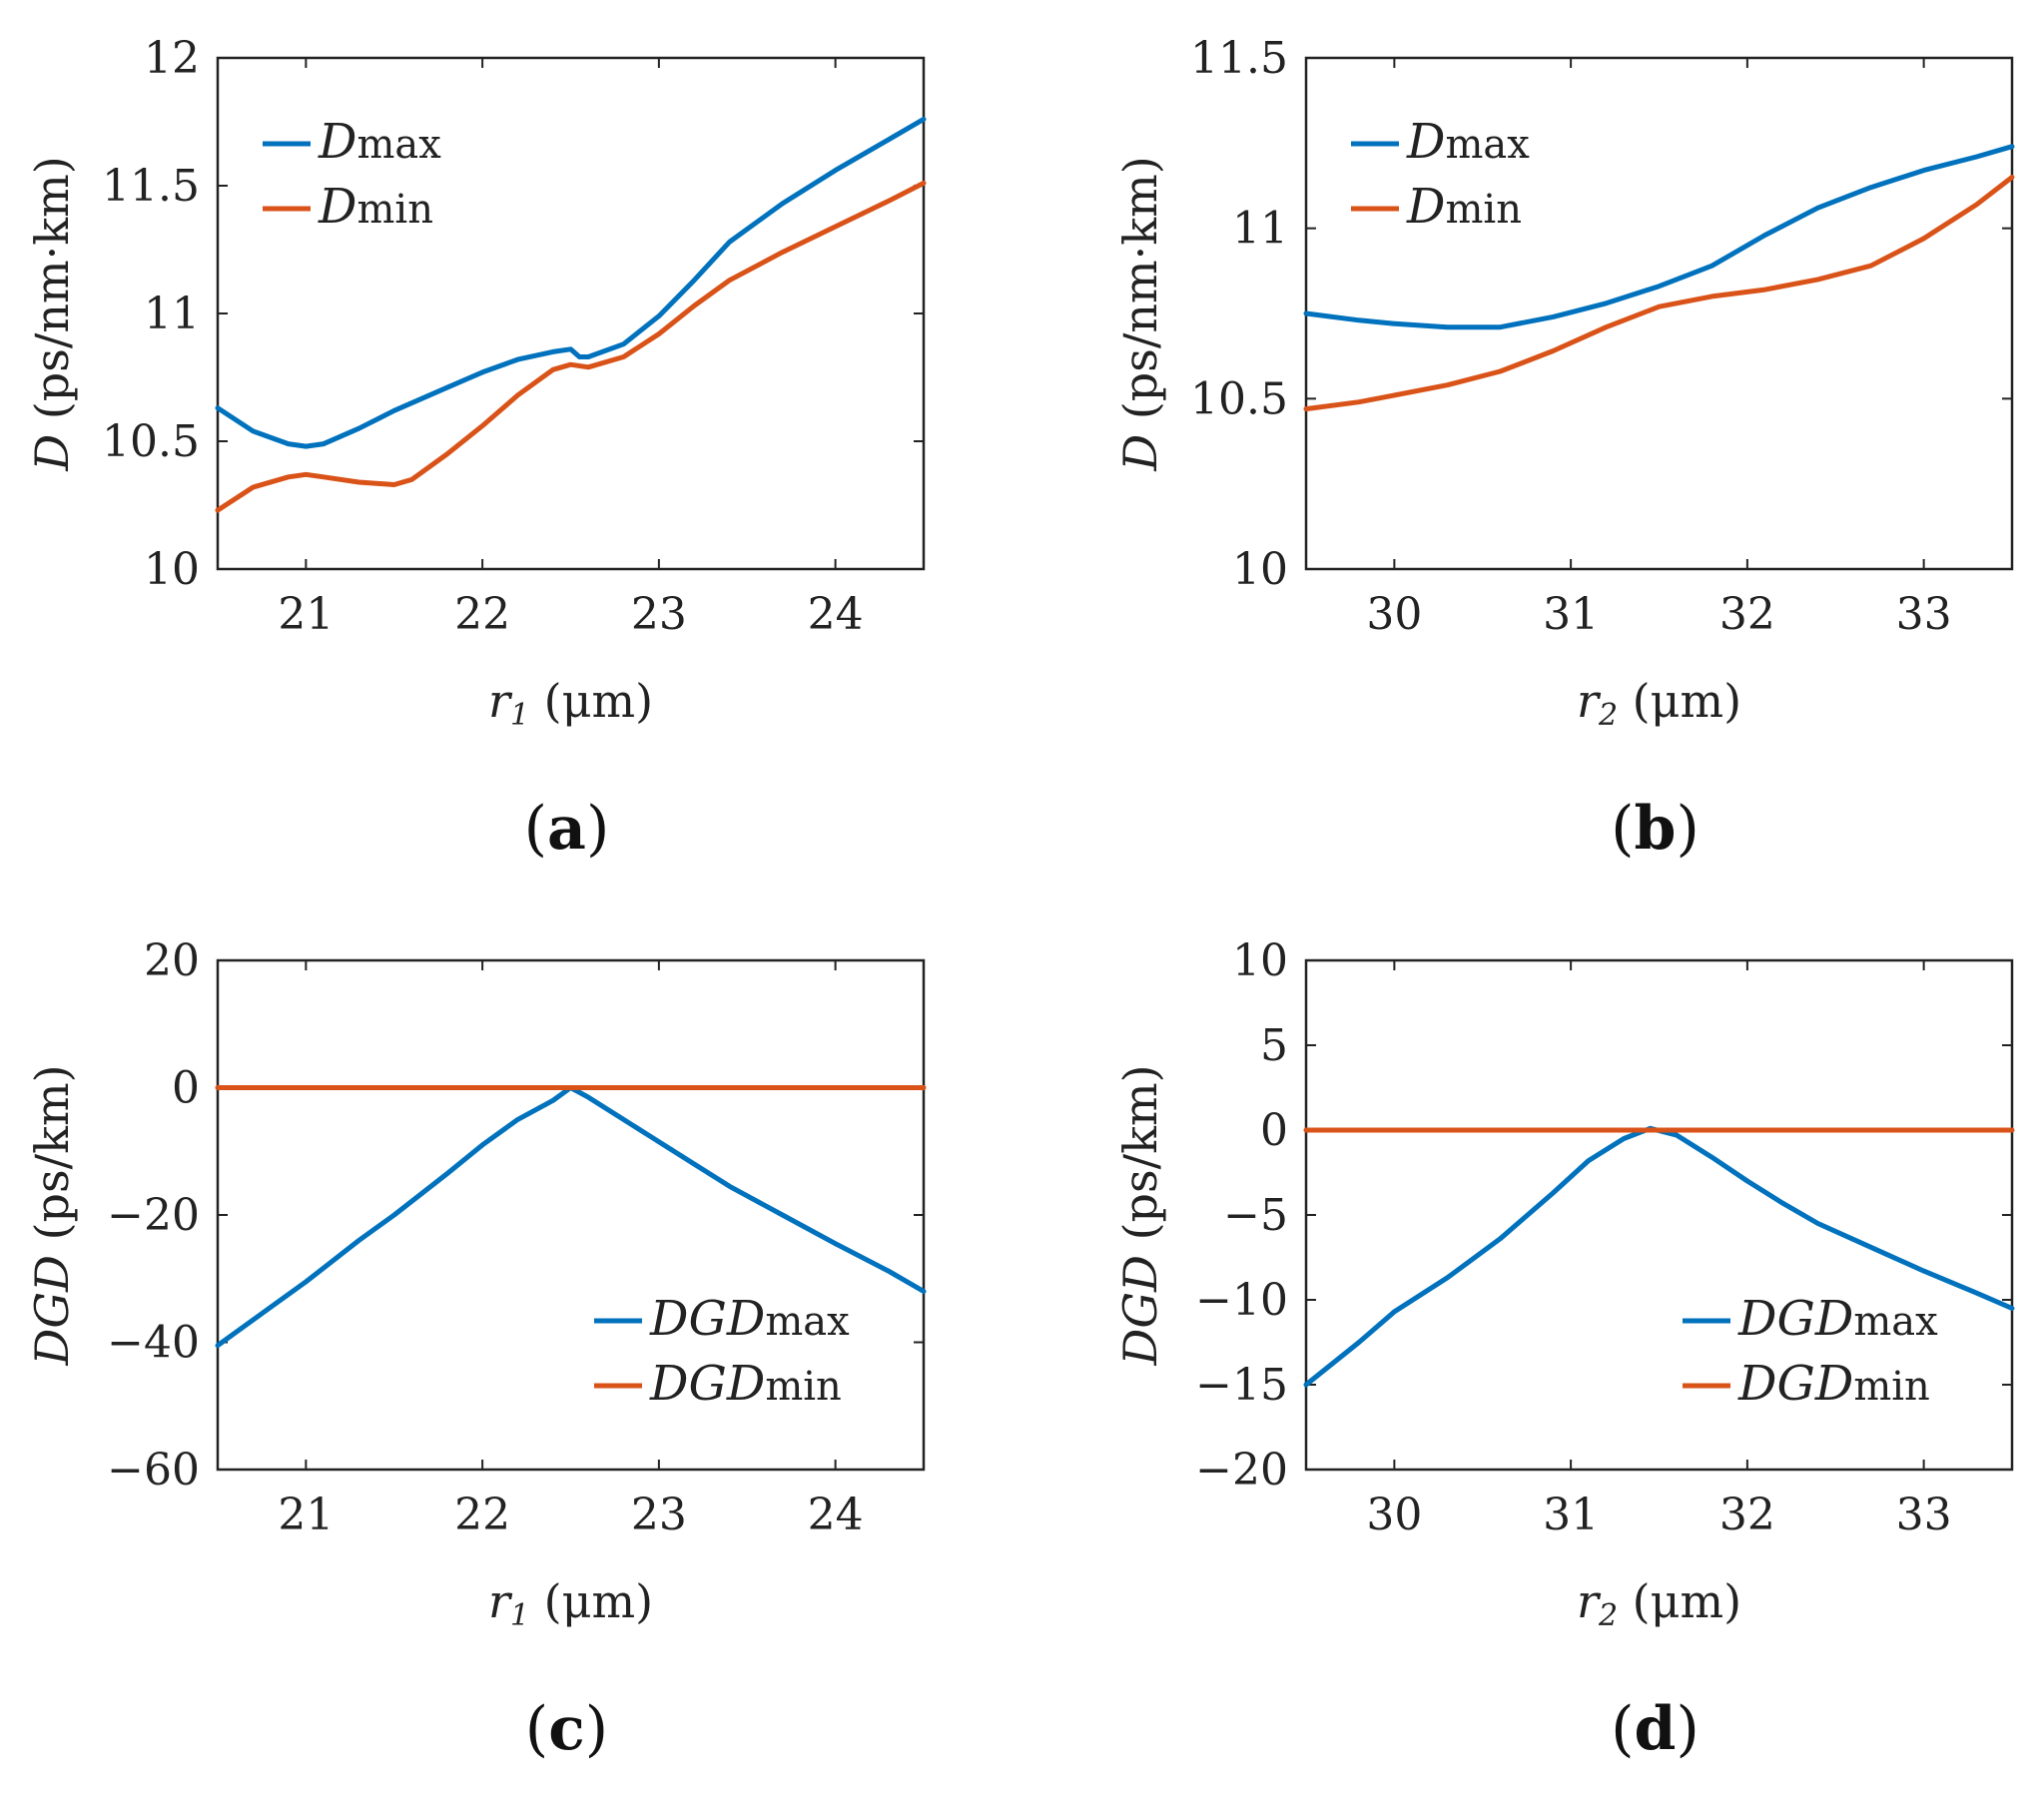 The width and height of the screenshot is (2044, 1798). What do you see at coordinates (1274, 1045) in the screenshot?
I see `y-tick-label: 5` at bounding box center [1274, 1045].